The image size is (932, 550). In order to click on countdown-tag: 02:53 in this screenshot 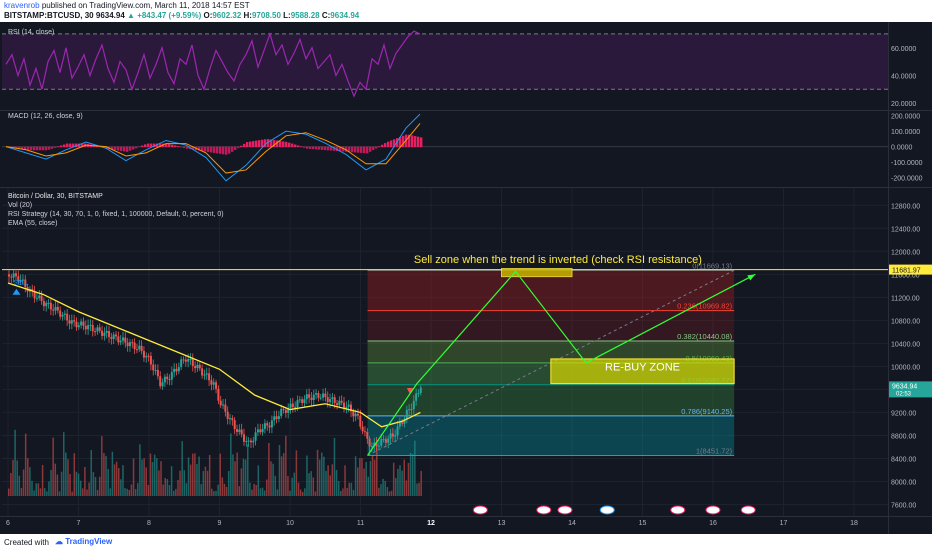, I will do `click(904, 394)`.